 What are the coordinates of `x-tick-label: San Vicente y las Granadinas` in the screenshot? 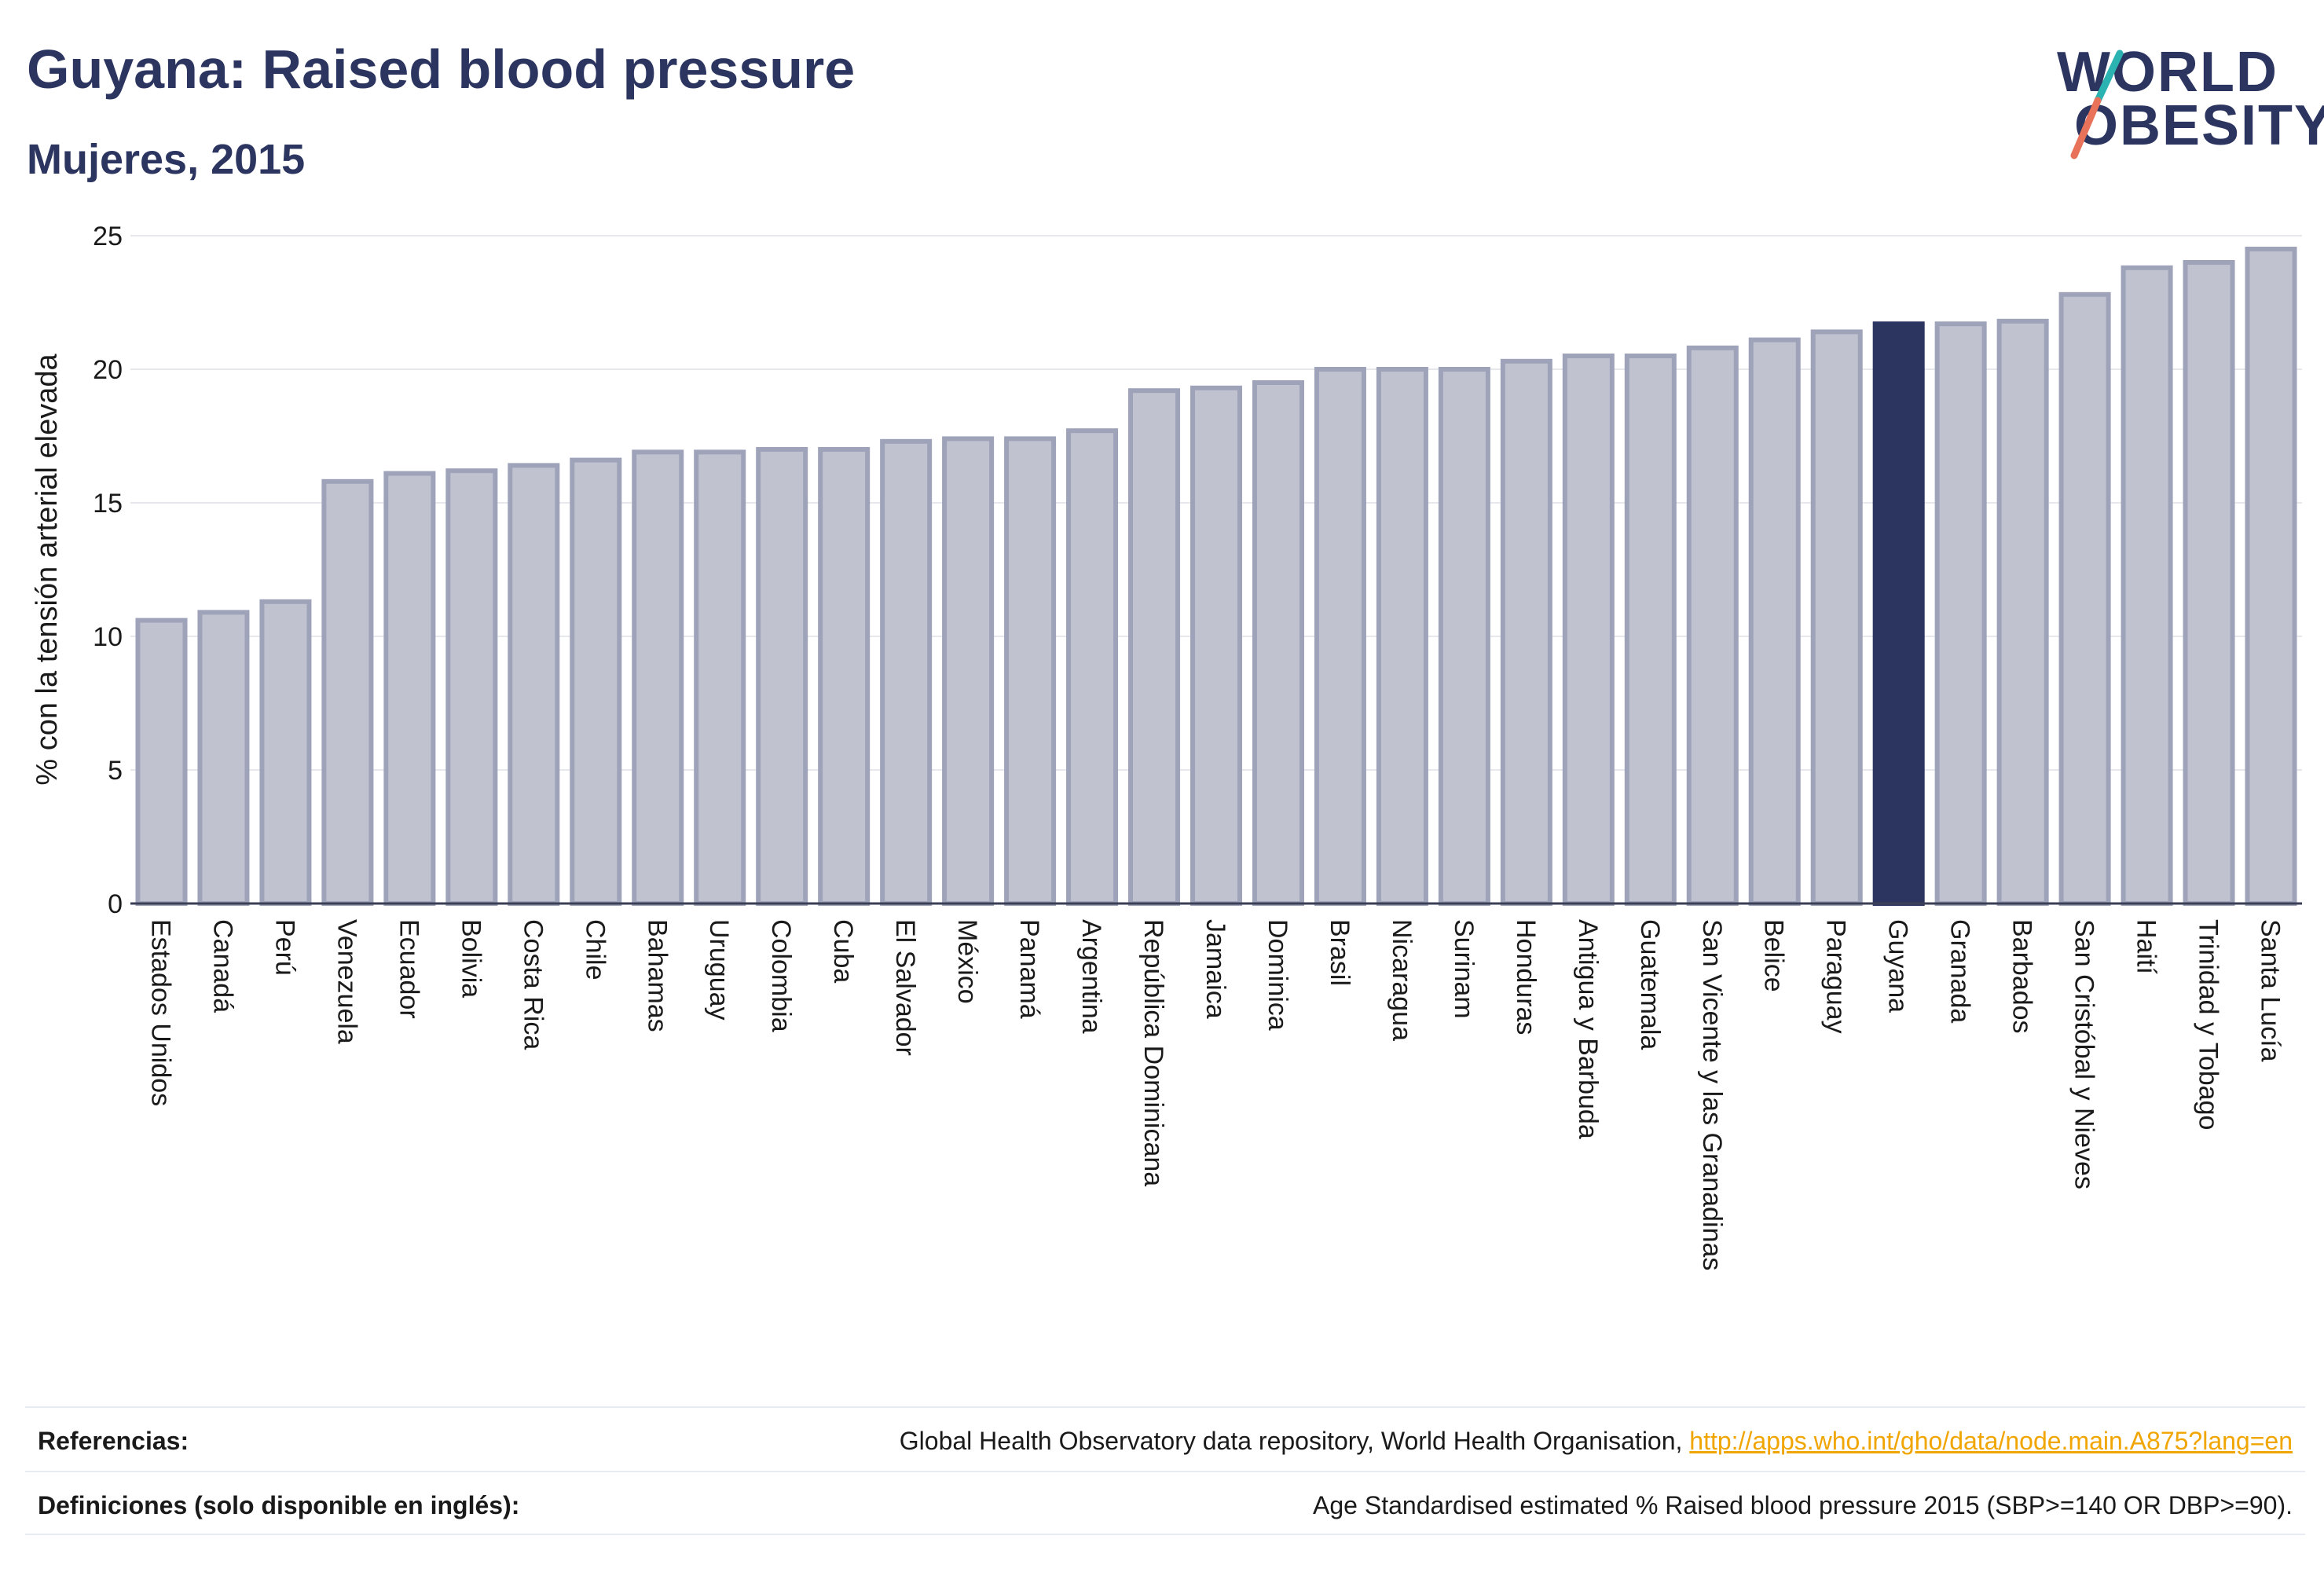 It's located at (1712, 1094).